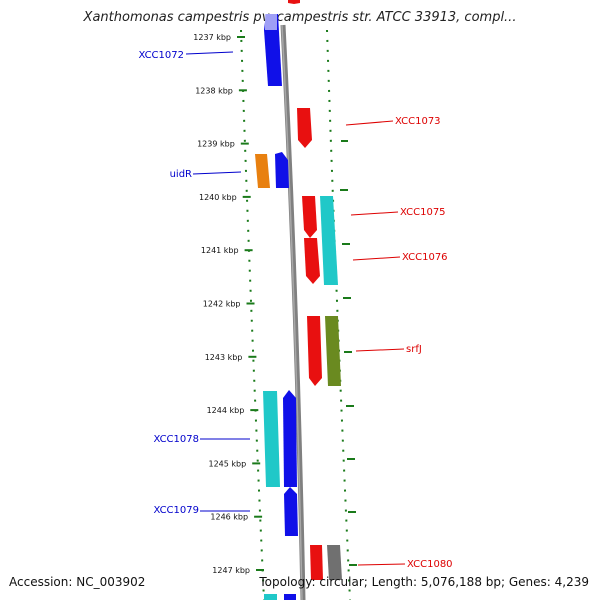  What do you see at coordinates (304, 128) in the screenshot?
I see `gene-xcc1073` at bounding box center [304, 128].